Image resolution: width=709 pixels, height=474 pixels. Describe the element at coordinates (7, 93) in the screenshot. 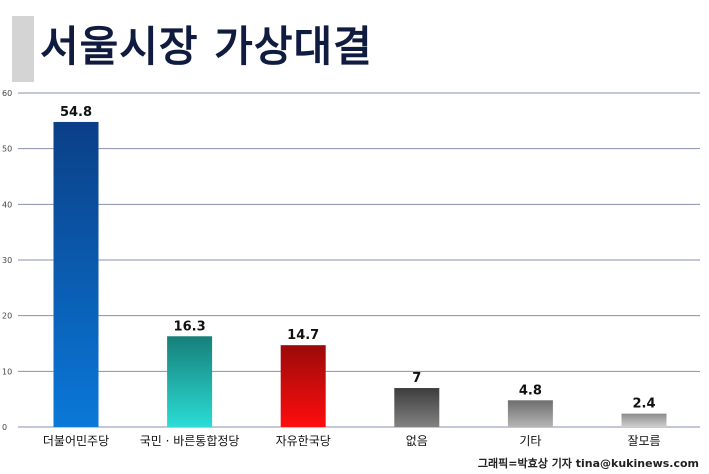

I see `y-tick-label: 60` at that location.